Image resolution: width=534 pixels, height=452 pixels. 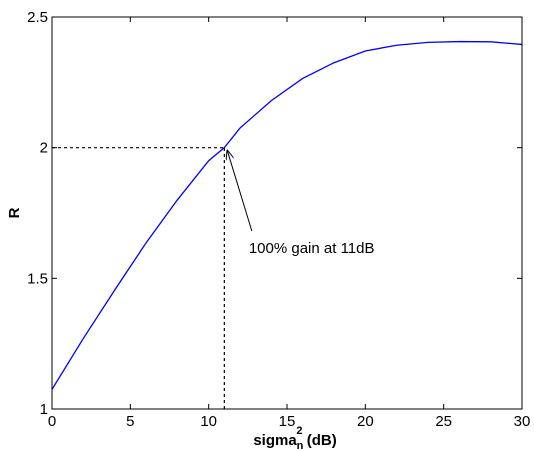 I want to click on y-tick-label: 1, so click(x=44, y=409).